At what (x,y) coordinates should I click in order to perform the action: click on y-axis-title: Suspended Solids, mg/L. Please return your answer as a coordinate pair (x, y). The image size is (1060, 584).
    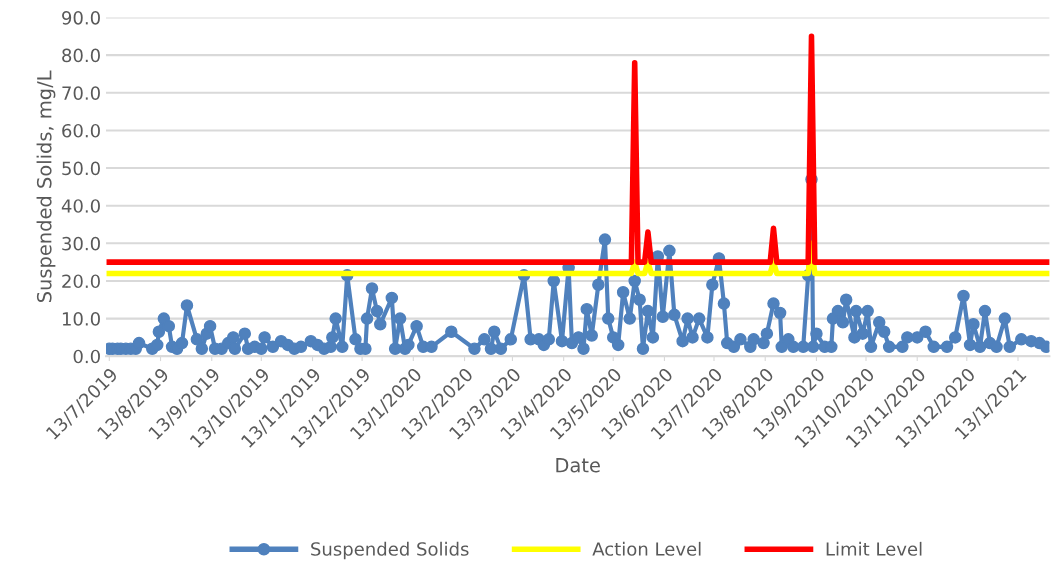
    Looking at the image, I should click on (46, 186).